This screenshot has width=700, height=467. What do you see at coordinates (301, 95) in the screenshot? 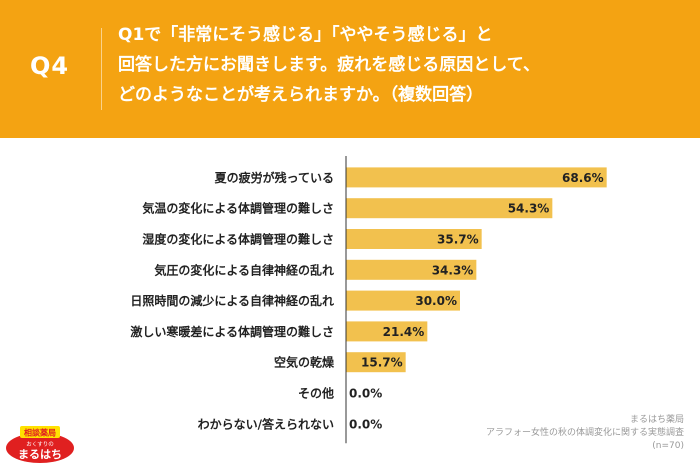
I see `question-line: どのようなことが考えられますか。（複数回答）` at bounding box center [301, 95].